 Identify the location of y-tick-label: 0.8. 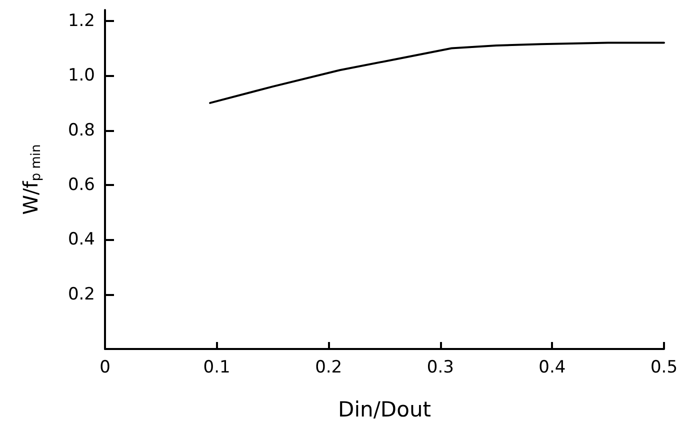
(81, 130).